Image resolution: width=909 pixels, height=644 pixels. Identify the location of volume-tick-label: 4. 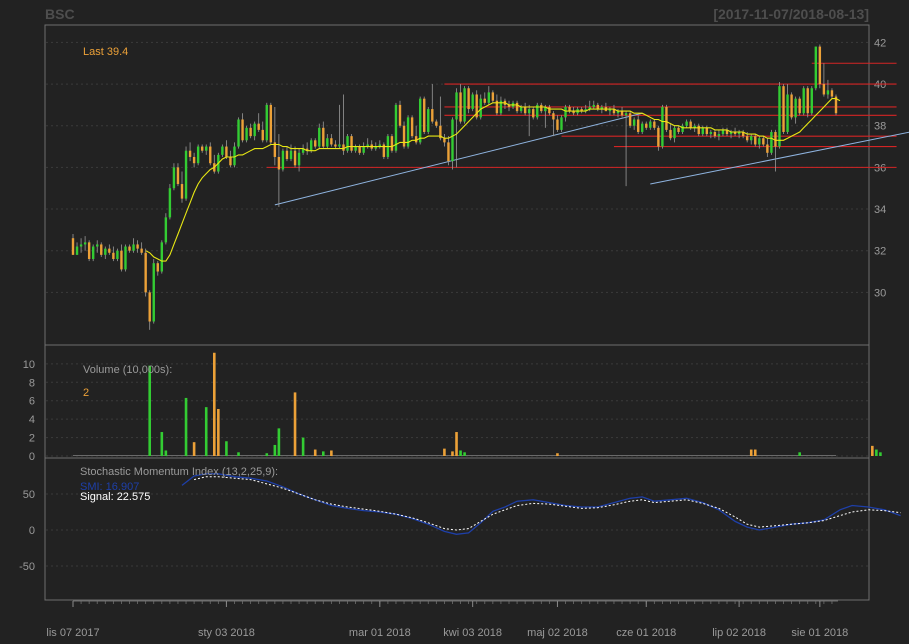
(32, 420).